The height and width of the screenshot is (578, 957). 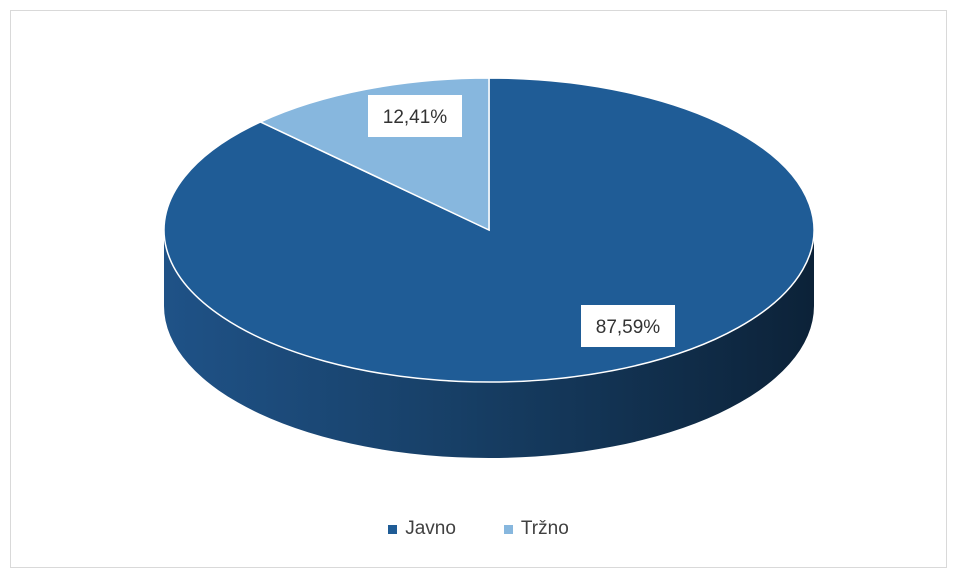 What do you see at coordinates (544, 528) in the screenshot?
I see `legend-label-trzno: Tržno` at bounding box center [544, 528].